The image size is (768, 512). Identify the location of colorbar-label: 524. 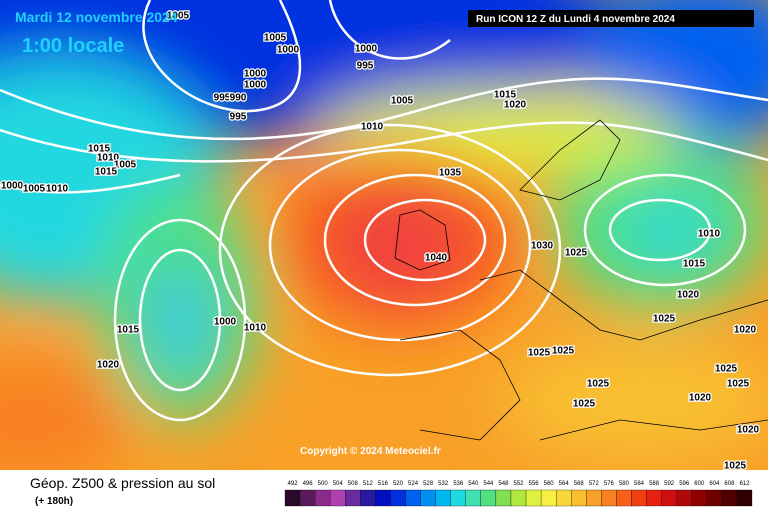
(413, 484).